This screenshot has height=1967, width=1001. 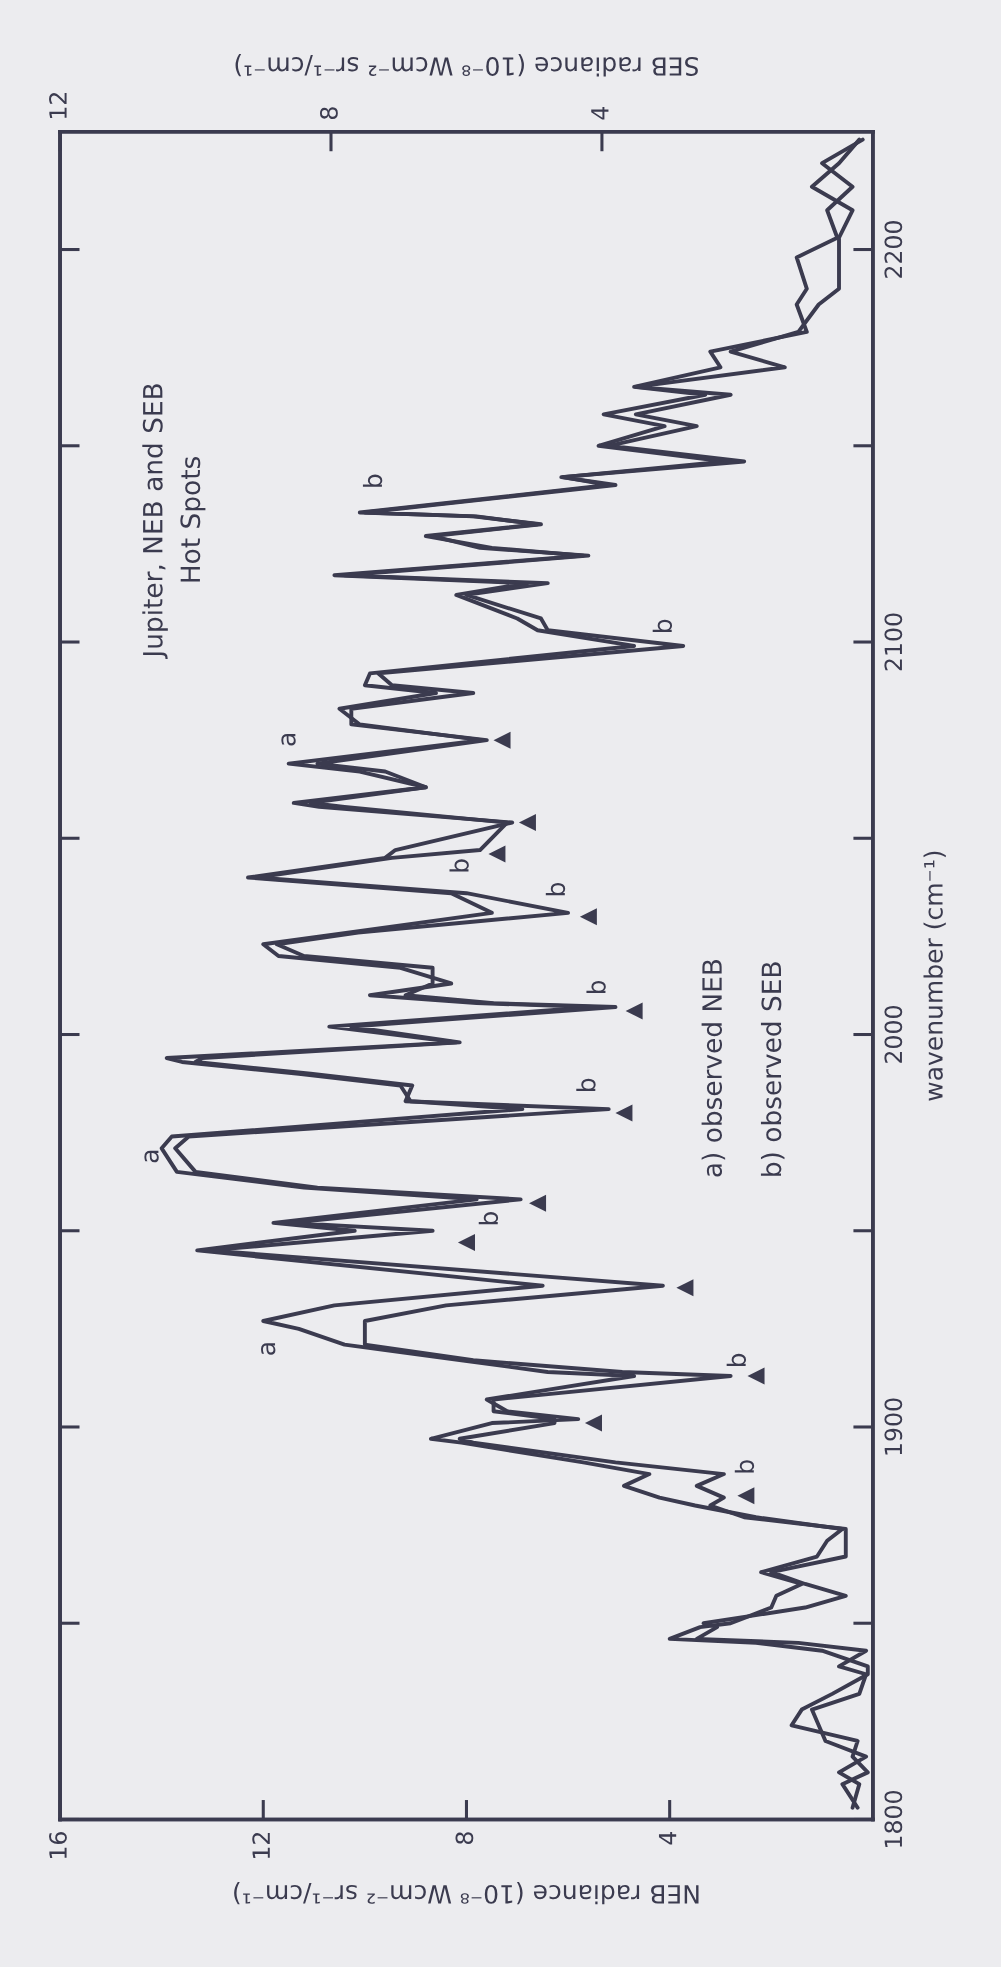 What do you see at coordinates (934, 976) in the screenshot?
I see `y-axis-title: wavenumber (cm⁻¹)` at bounding box center [934, 976].